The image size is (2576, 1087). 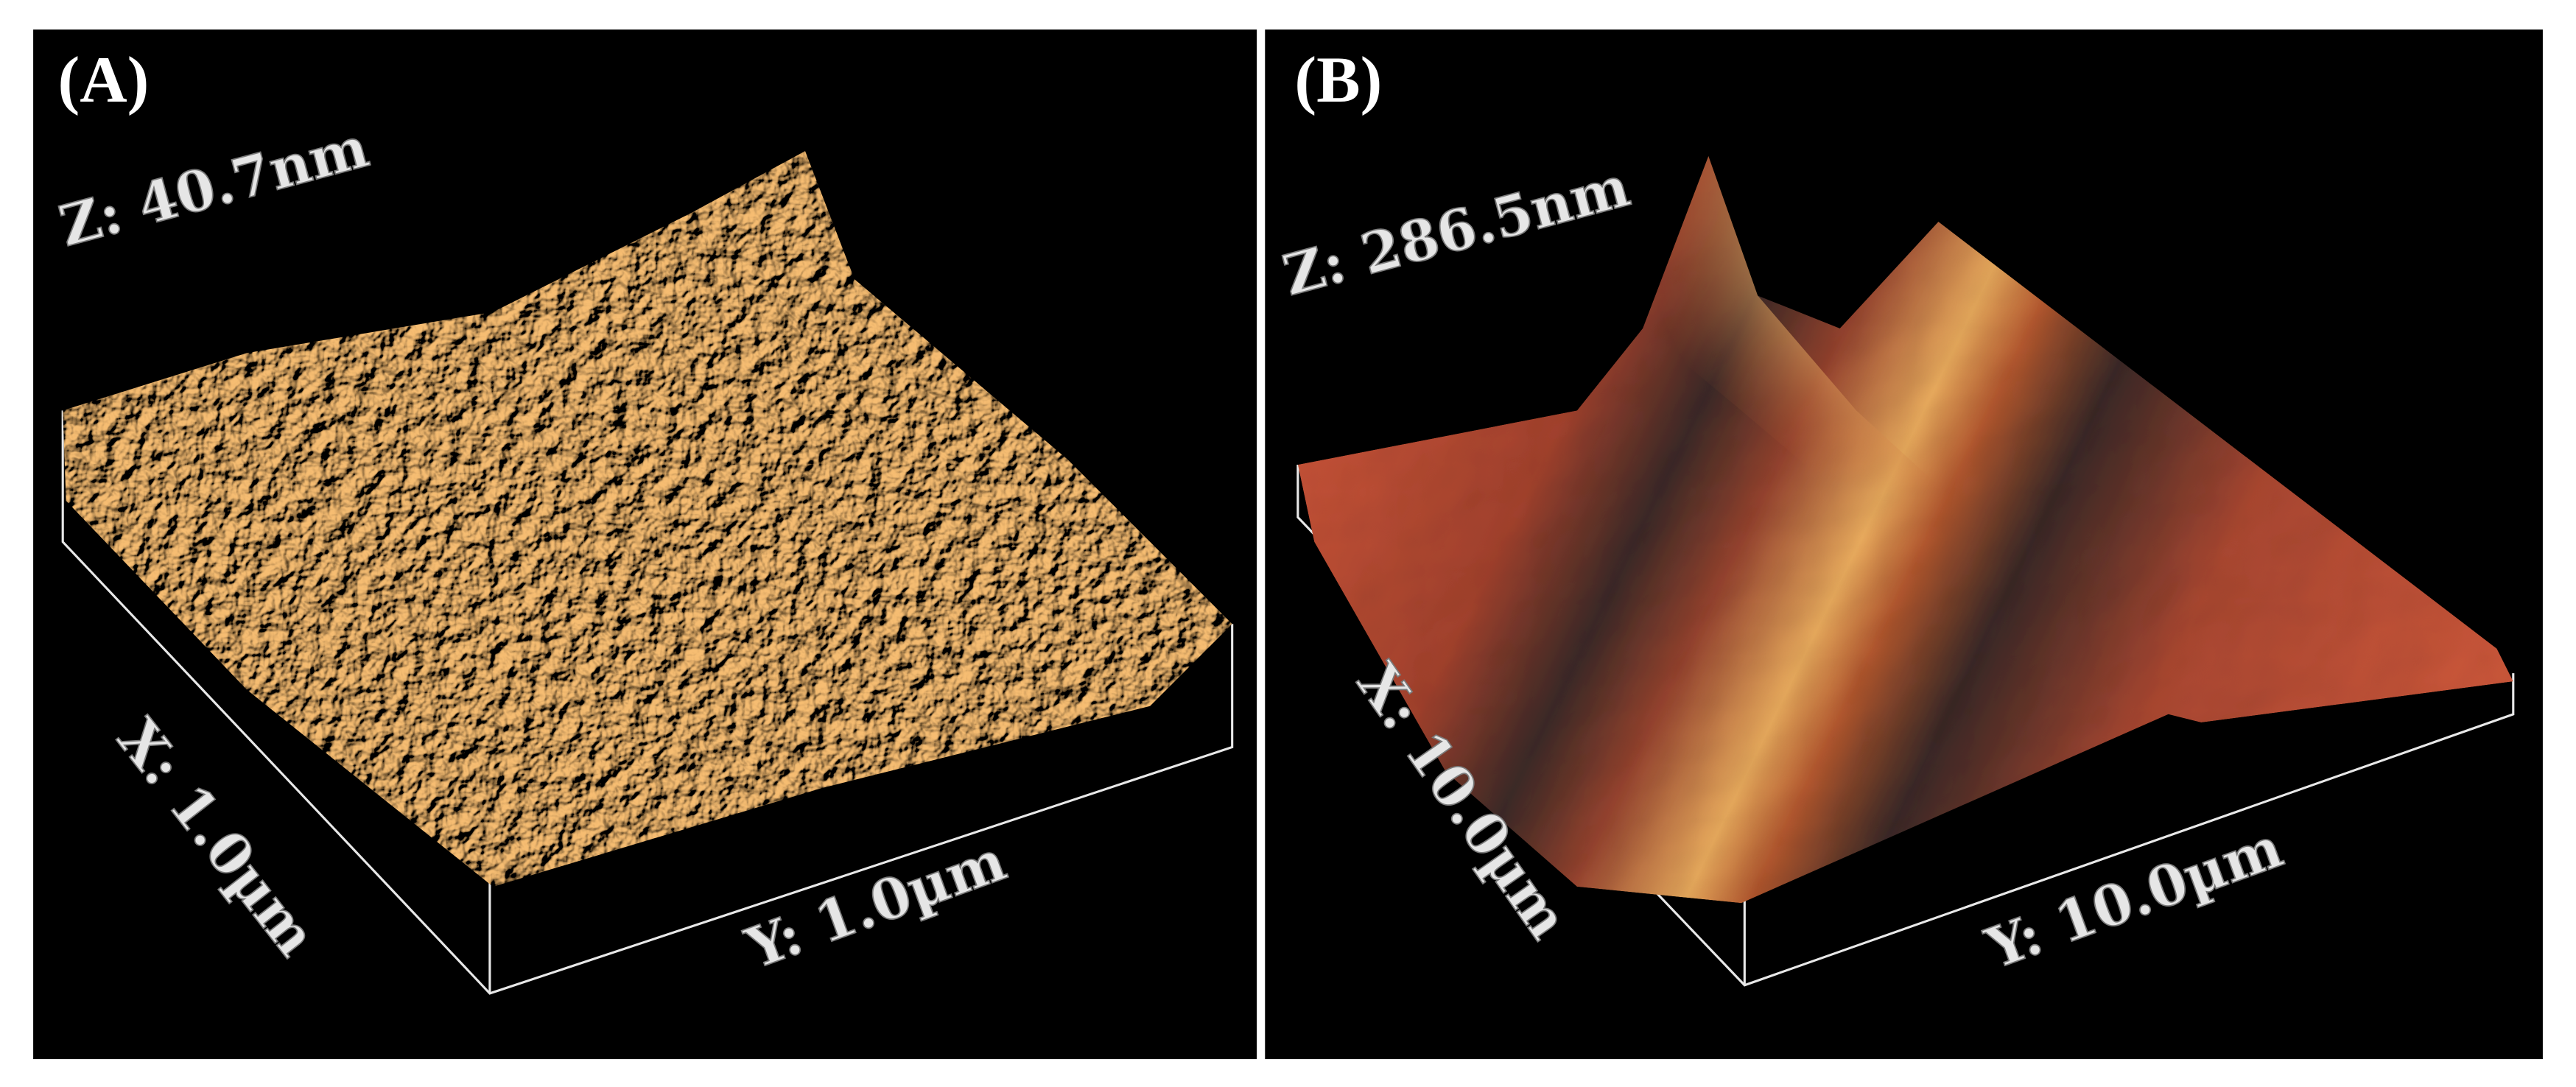 What do you see at coordinates (1338, 80) in the screenshot?
I see `panel-label: (B)` at bounding box center [1338, 80].